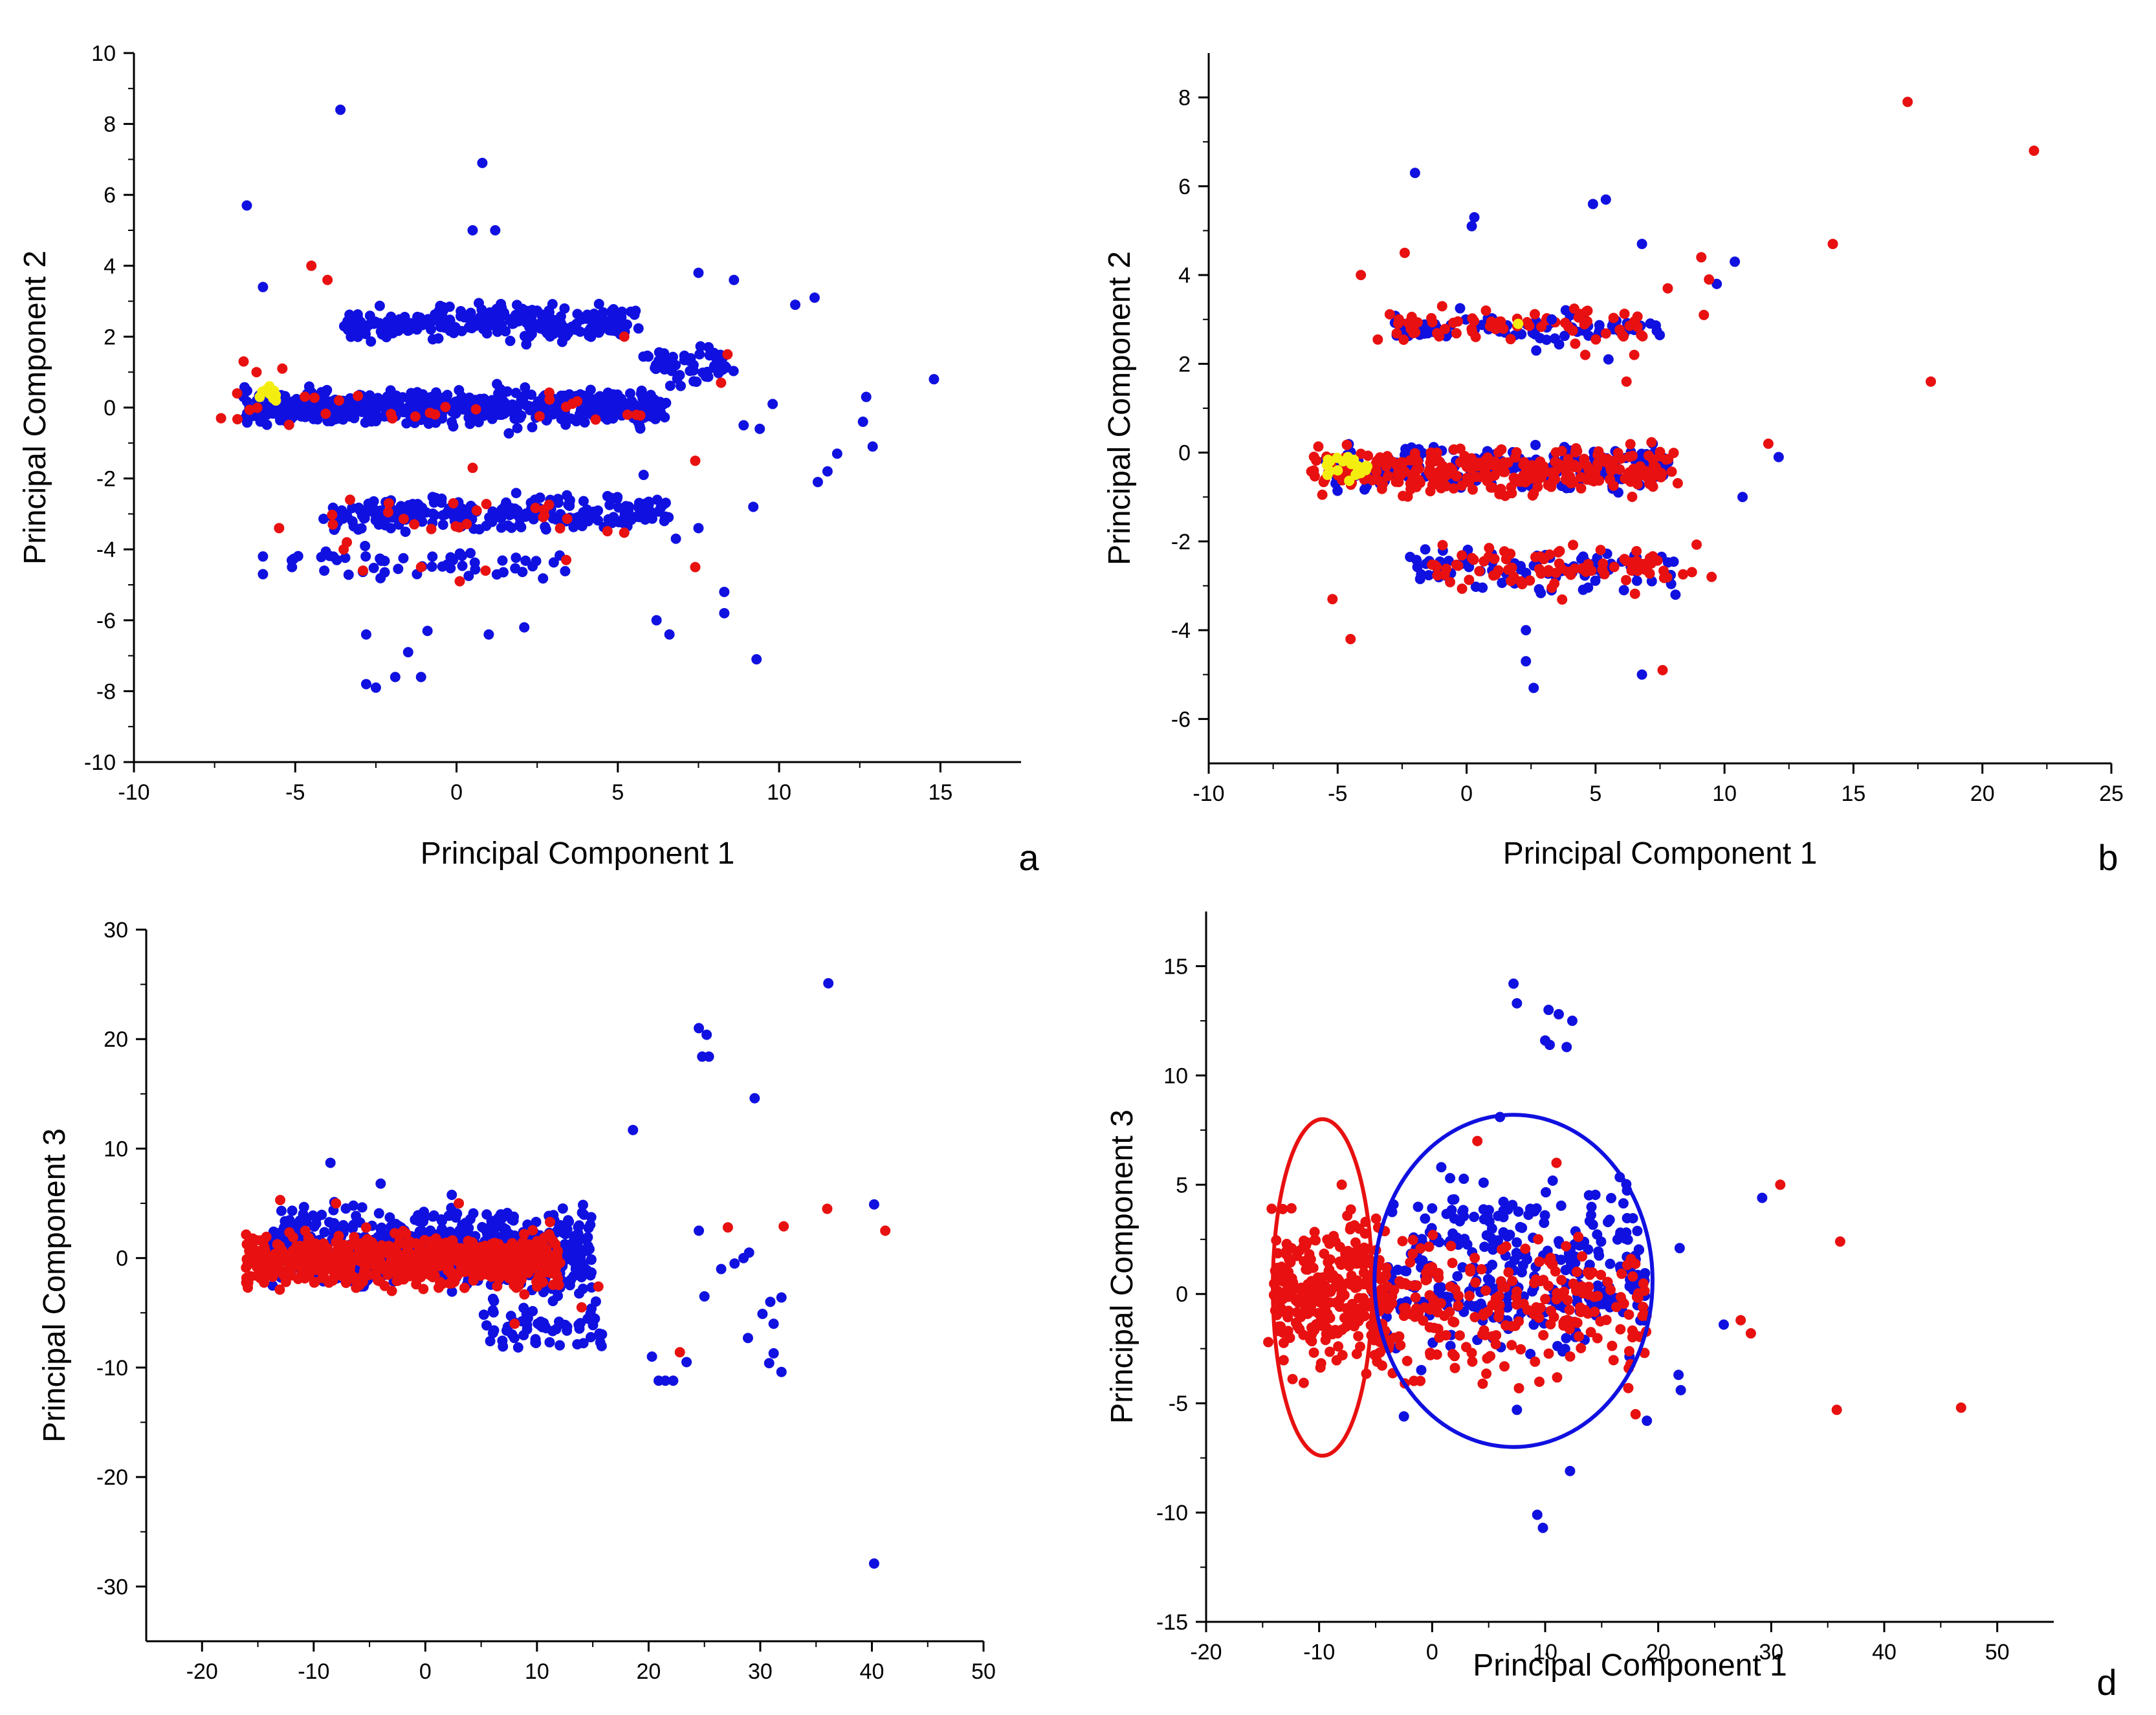 The width and height of the screenshot is (2156, 1715). I want to click on cluster-ellipse, so click(1513, 1281).